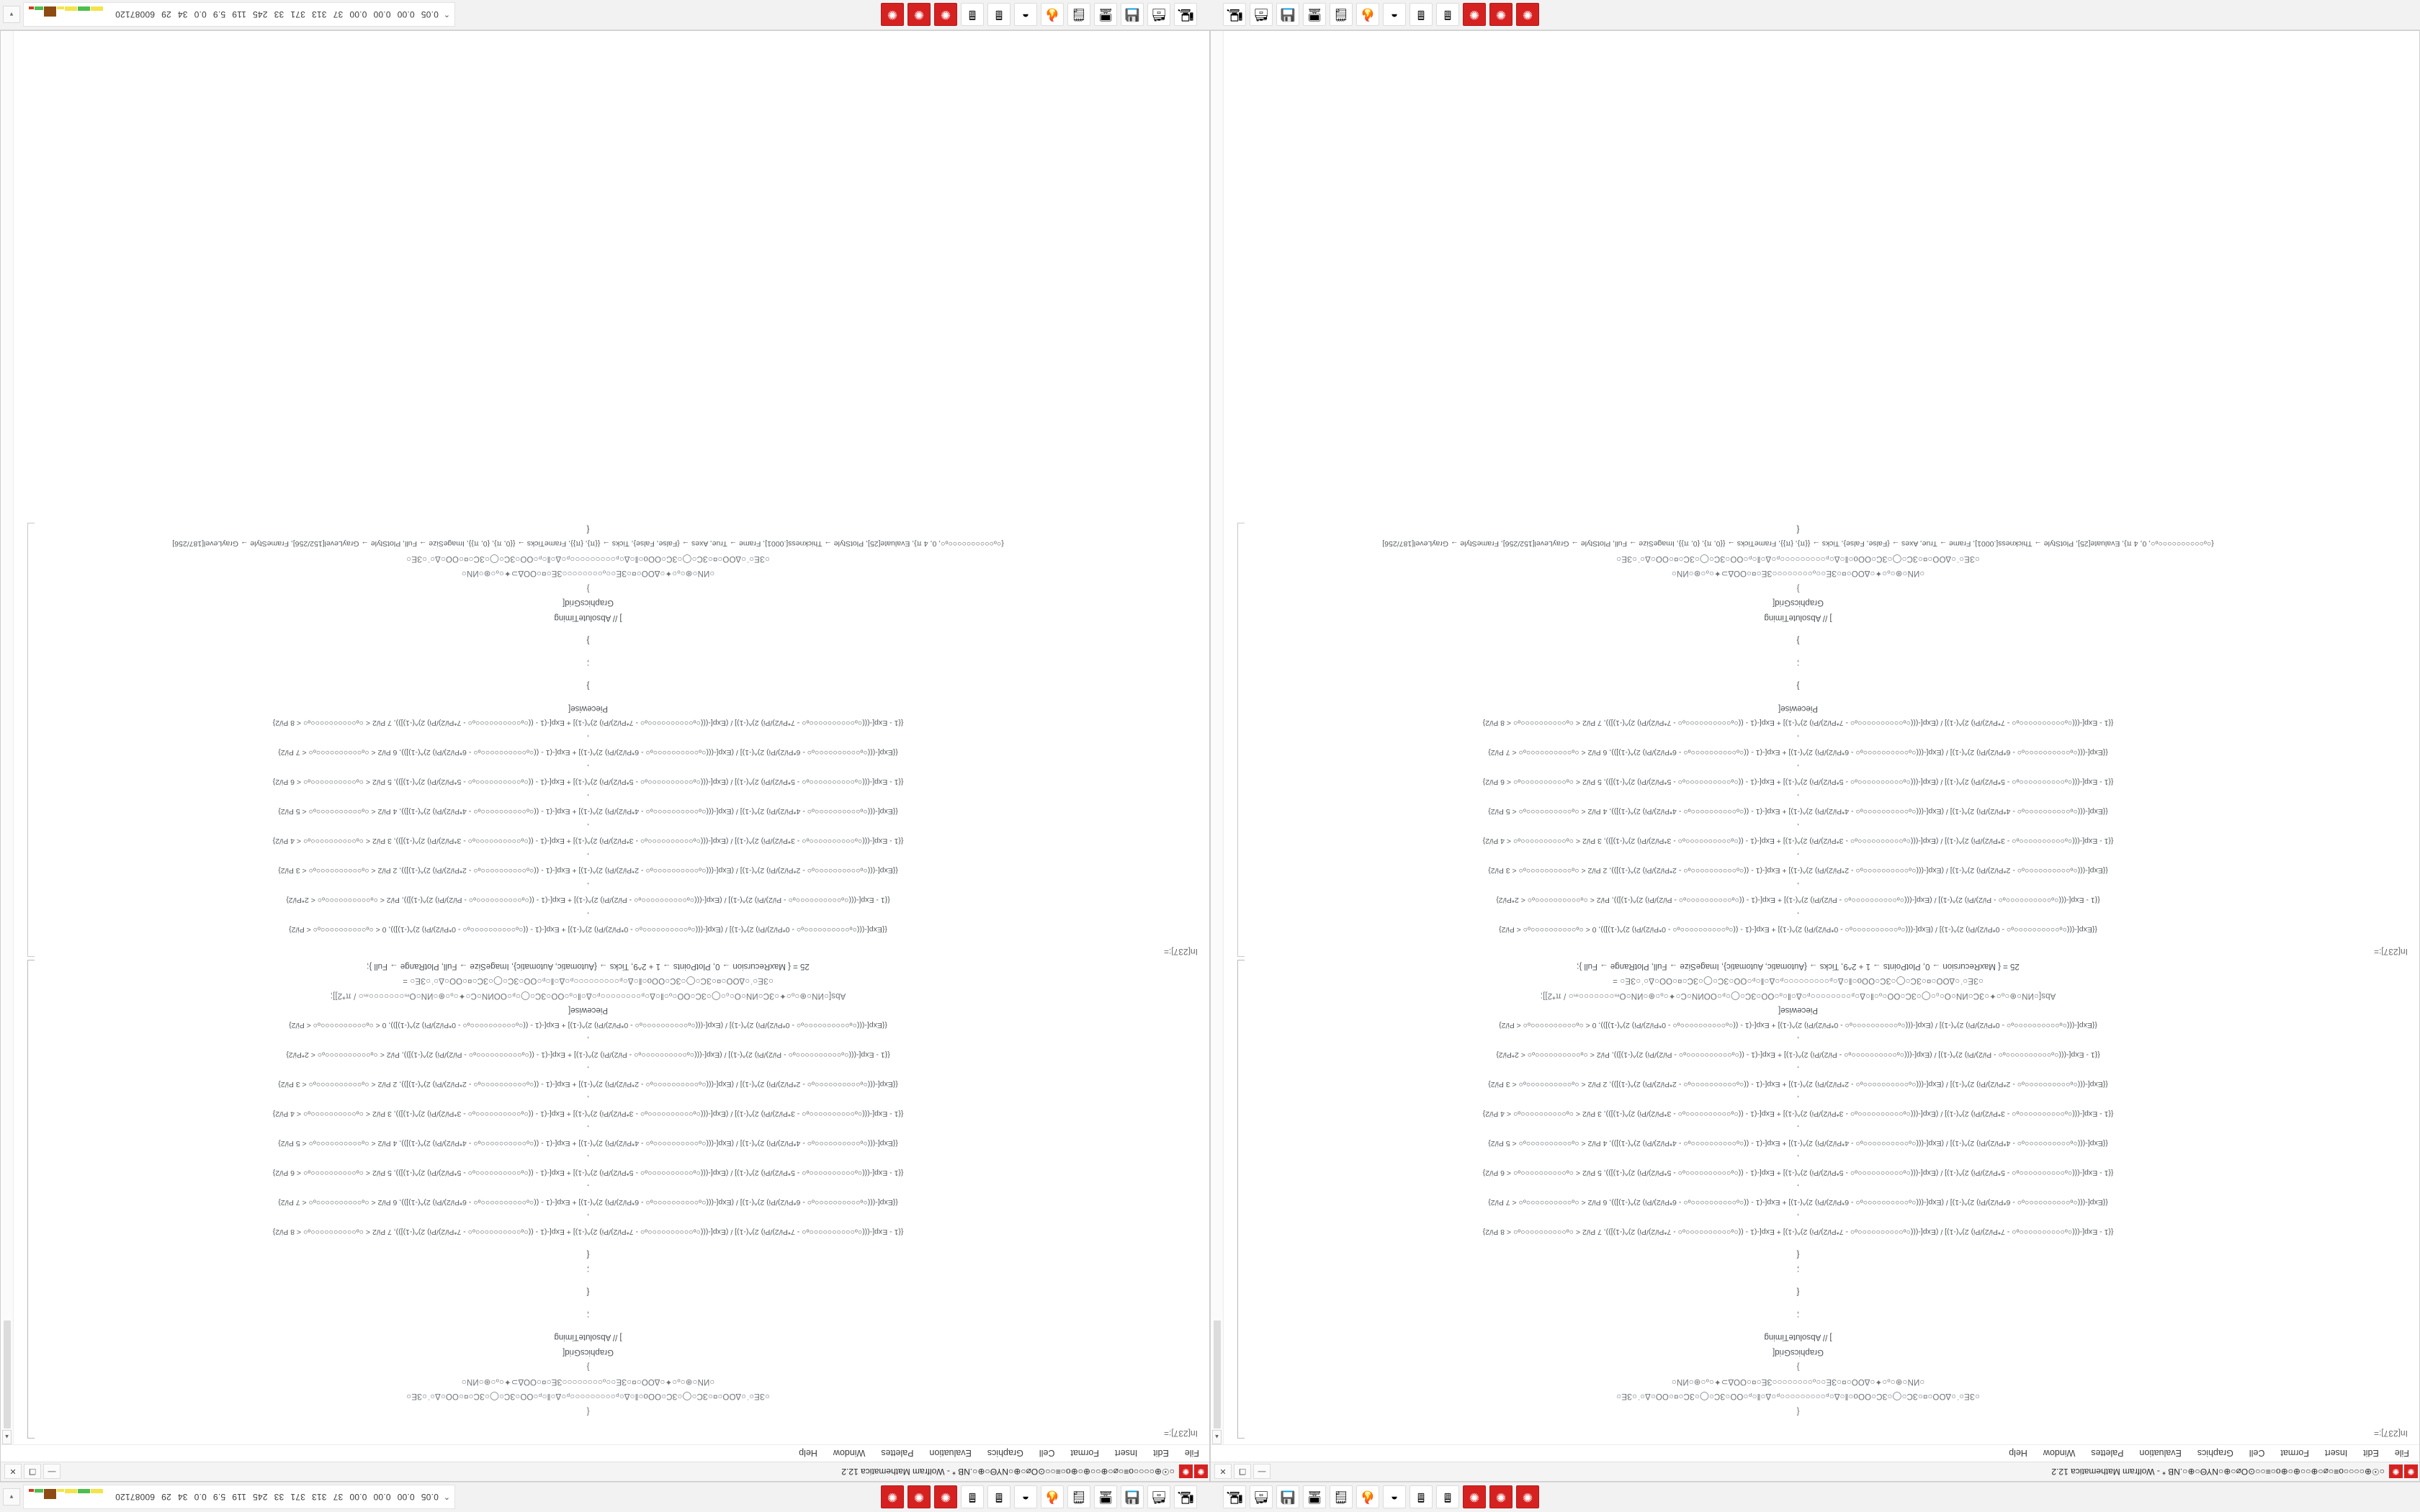 The width and height of the screenshot is (2420, 1512). Describe the element at coordinates (1217, 1437) in the screenshot. I see `scroll-up-arrow: ▲` at that location.